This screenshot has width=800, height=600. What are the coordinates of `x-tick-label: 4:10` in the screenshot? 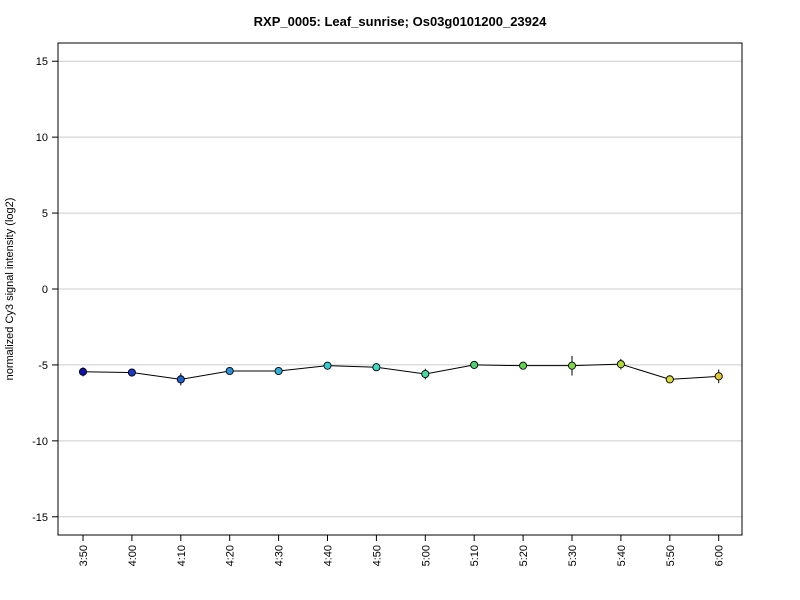 It's located at (182, 555).